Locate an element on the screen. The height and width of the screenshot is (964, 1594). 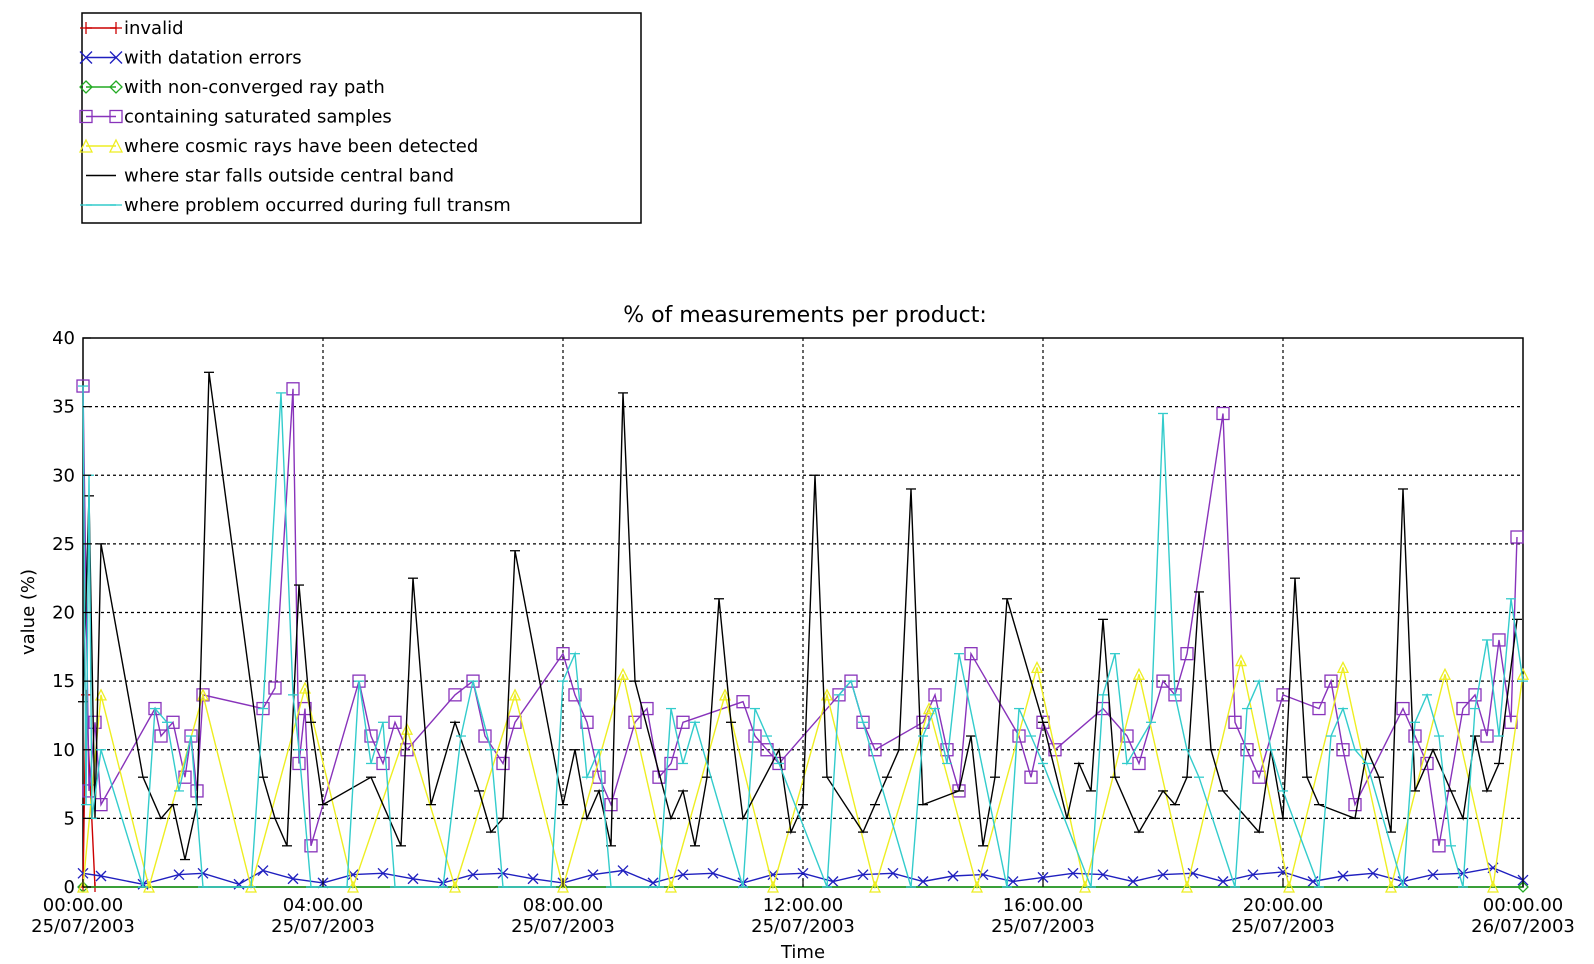
legend-item: where cosmic rays have been detected is located at coordinates (278, 146).